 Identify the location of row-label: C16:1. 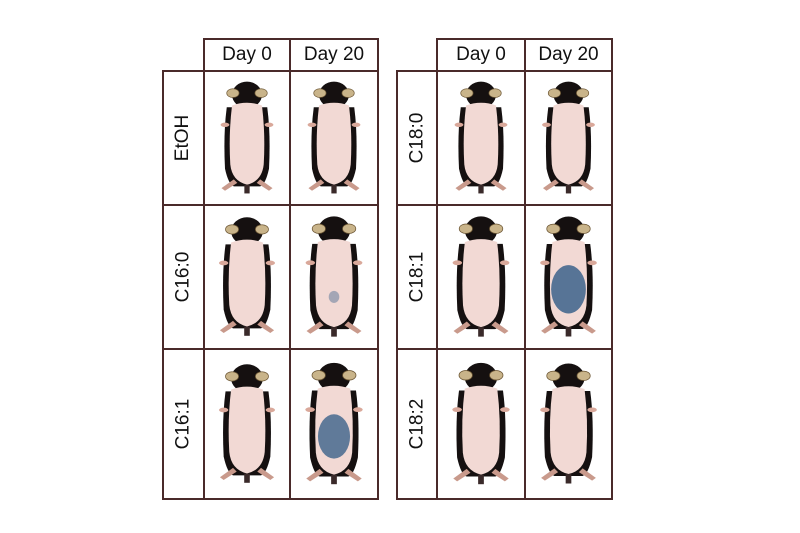
(183, 424).